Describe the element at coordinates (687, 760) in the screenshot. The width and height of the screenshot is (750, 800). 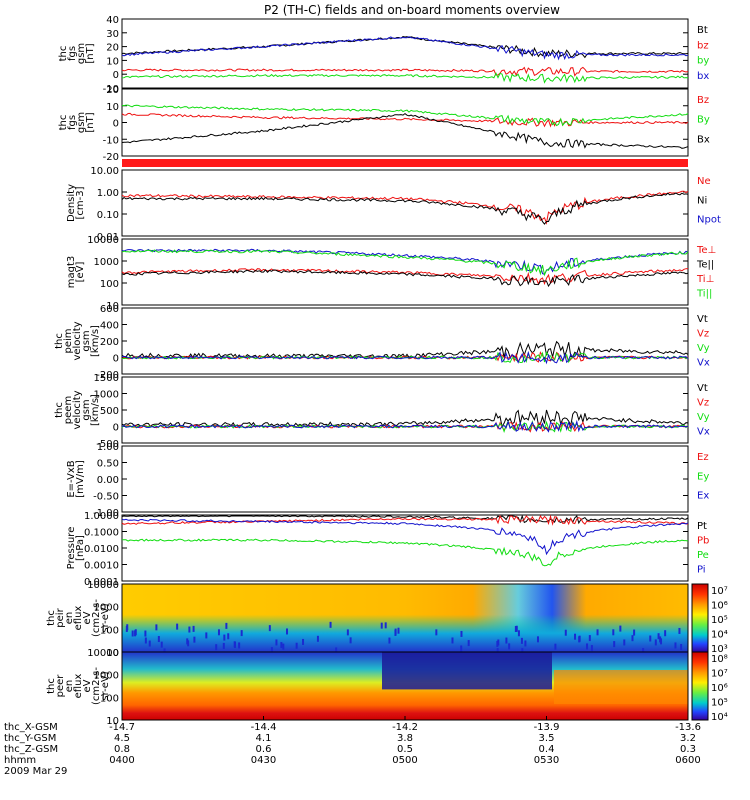
I see `x-tick-label: 0600` at that location.